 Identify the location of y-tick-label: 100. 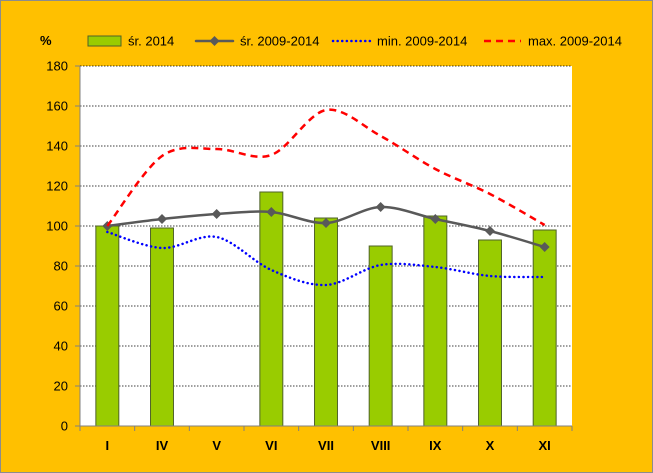
(57, 226).